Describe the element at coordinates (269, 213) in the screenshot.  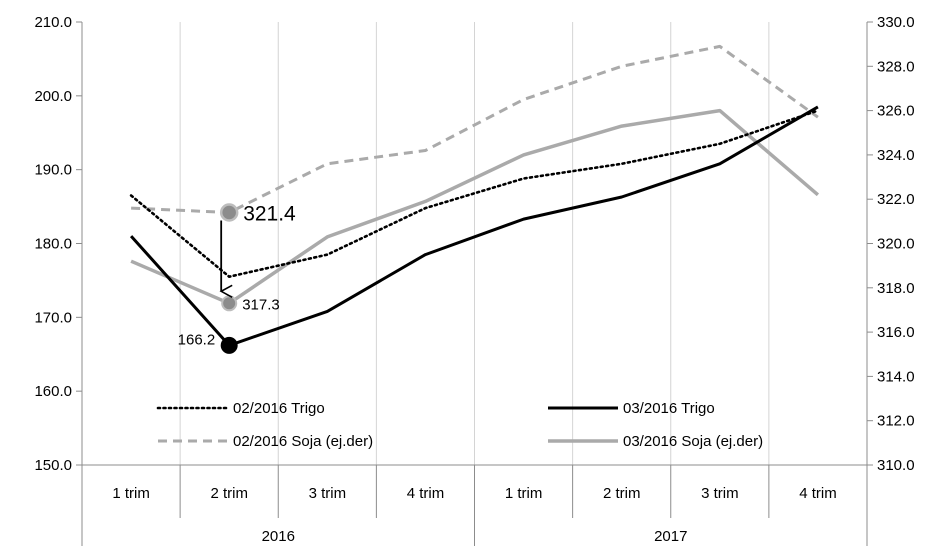
I see `data-label: 321.4` at that location.